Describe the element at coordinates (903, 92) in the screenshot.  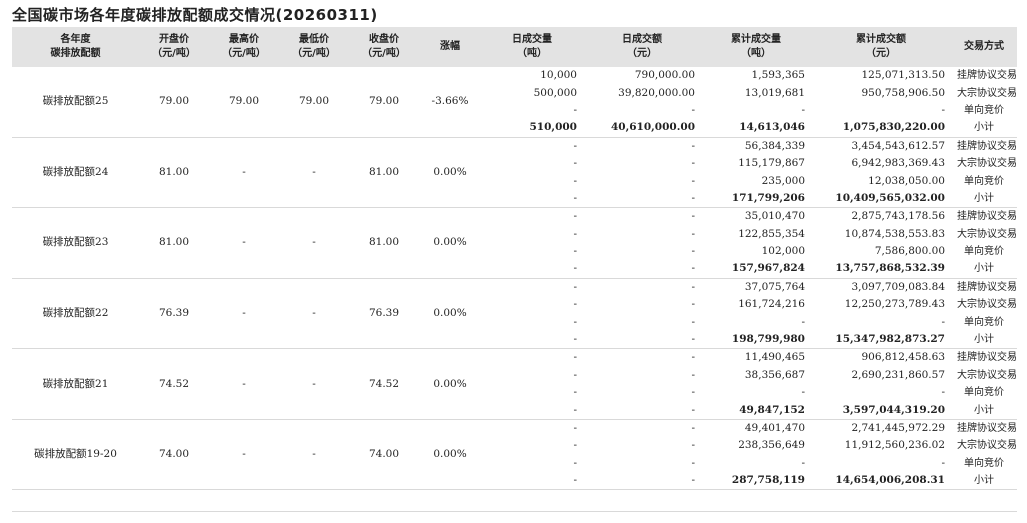
I see `cumulative-amount-cell: 950,758,906.50` at that location.